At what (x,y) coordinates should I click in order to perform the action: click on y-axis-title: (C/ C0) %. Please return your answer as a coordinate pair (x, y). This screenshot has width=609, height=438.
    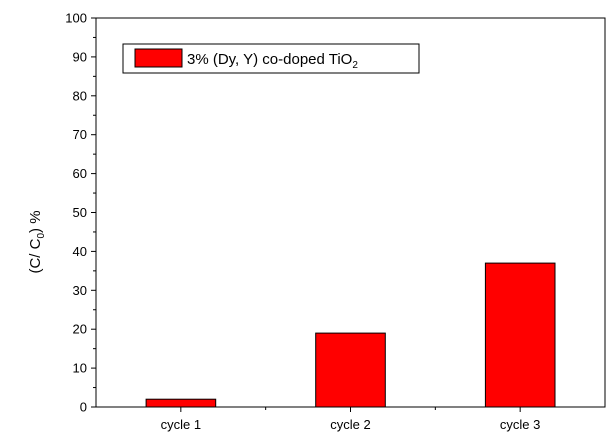
    Looking at the image, I should click on (37, 241).